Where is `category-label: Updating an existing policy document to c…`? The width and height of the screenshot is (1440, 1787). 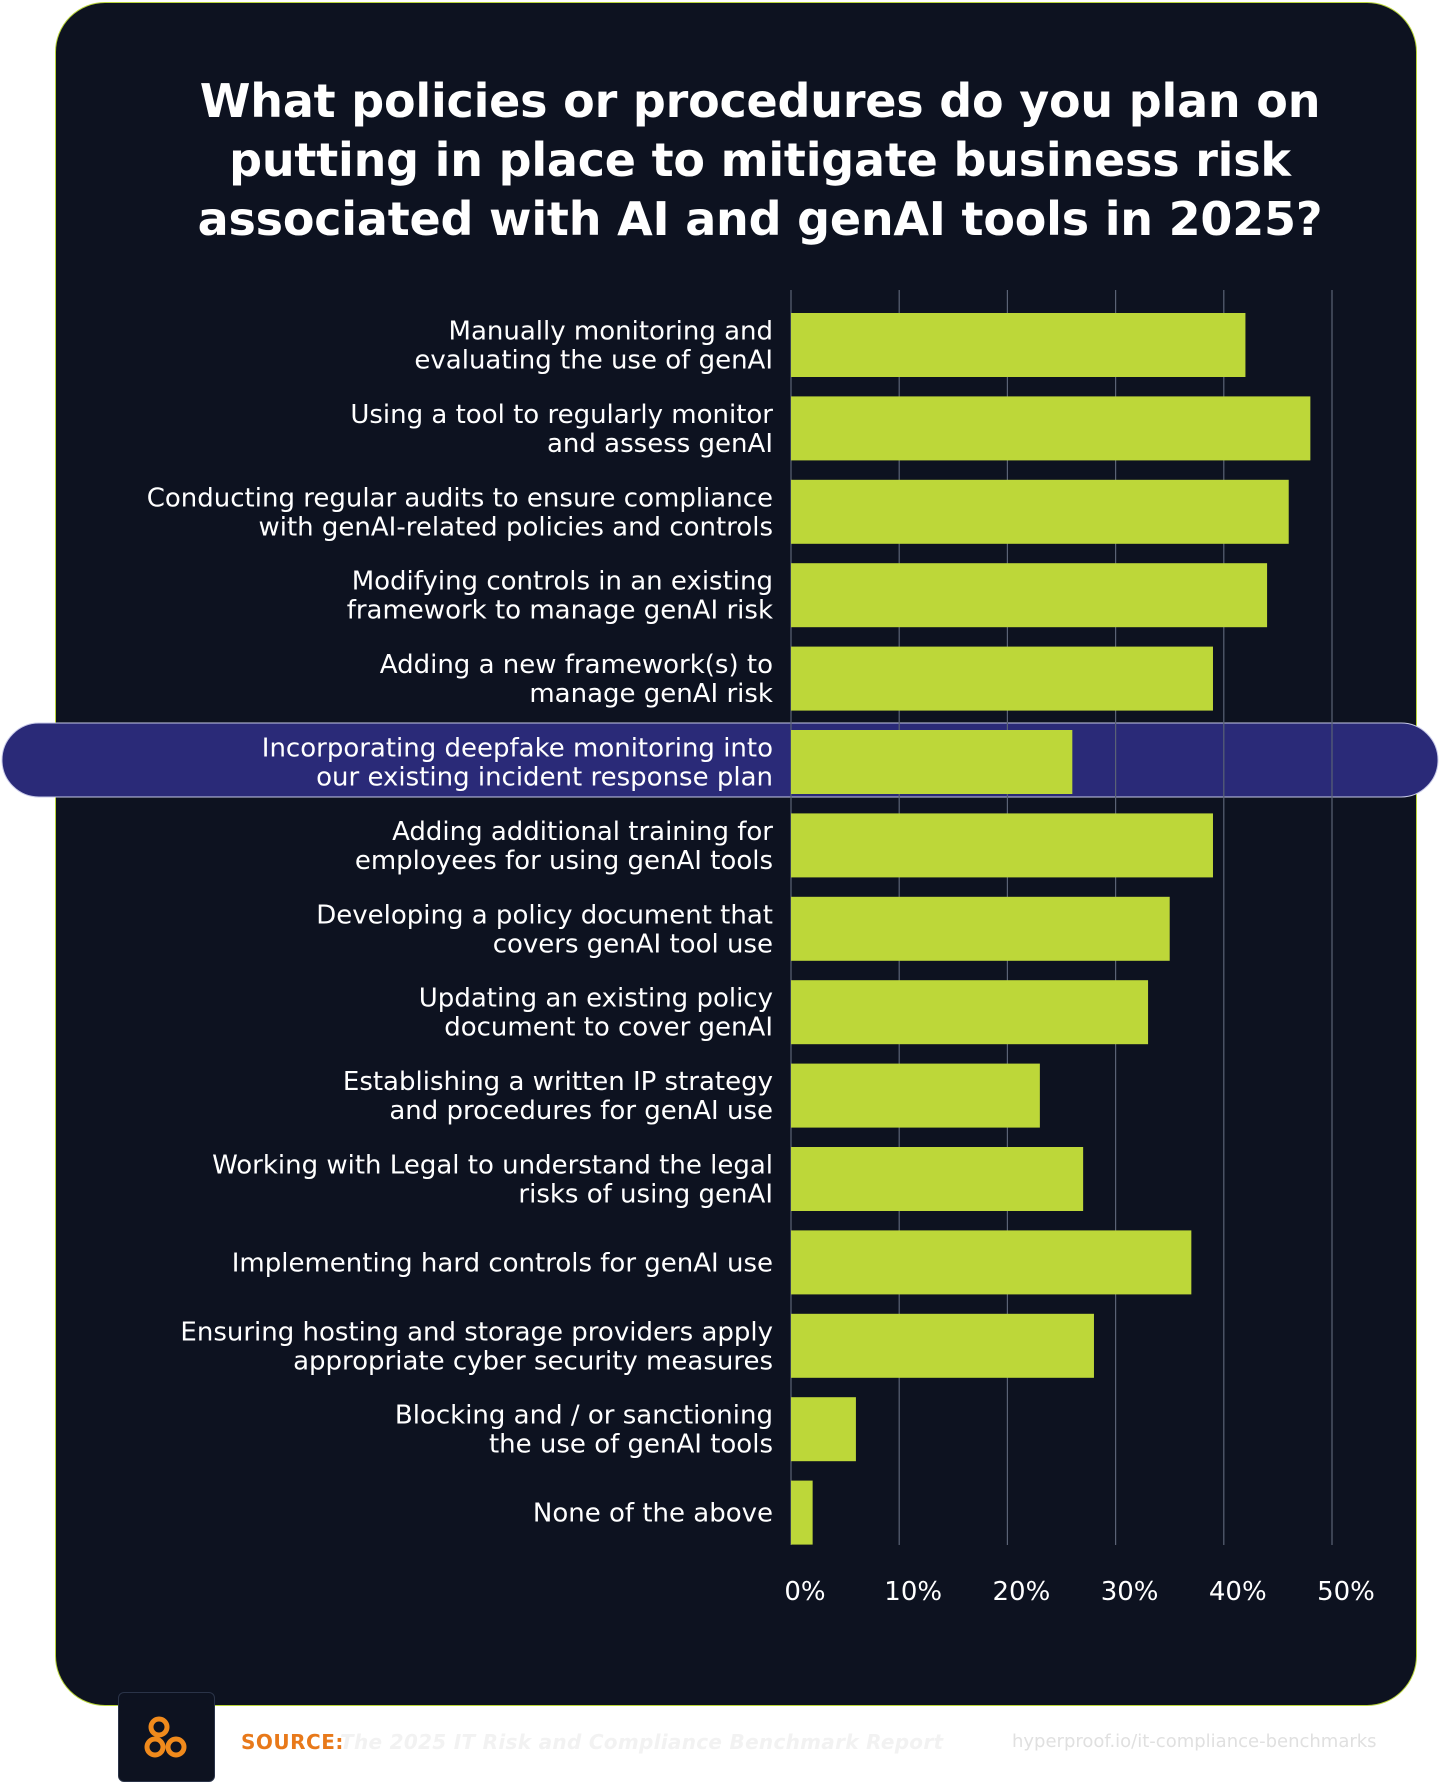
category-label: Updating an existing policy document to c… is located at coordinates (596, 1013).